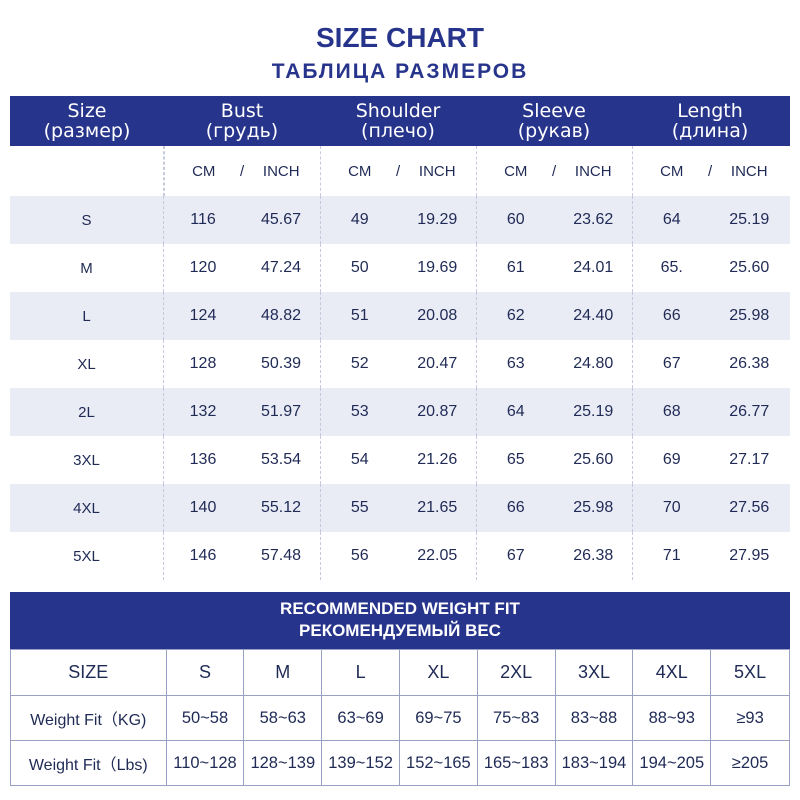 The height and width of the screenshot is (800, 800). I want to click on column-header: Bust (грудь), so click(242, 121).